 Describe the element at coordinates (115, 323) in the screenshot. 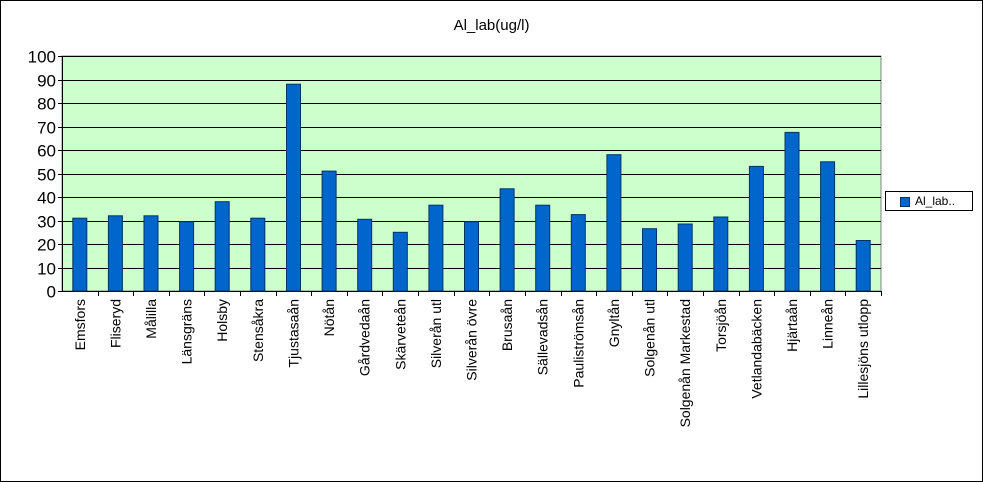

I see `x-tick-label: Fliseryd` at that location.